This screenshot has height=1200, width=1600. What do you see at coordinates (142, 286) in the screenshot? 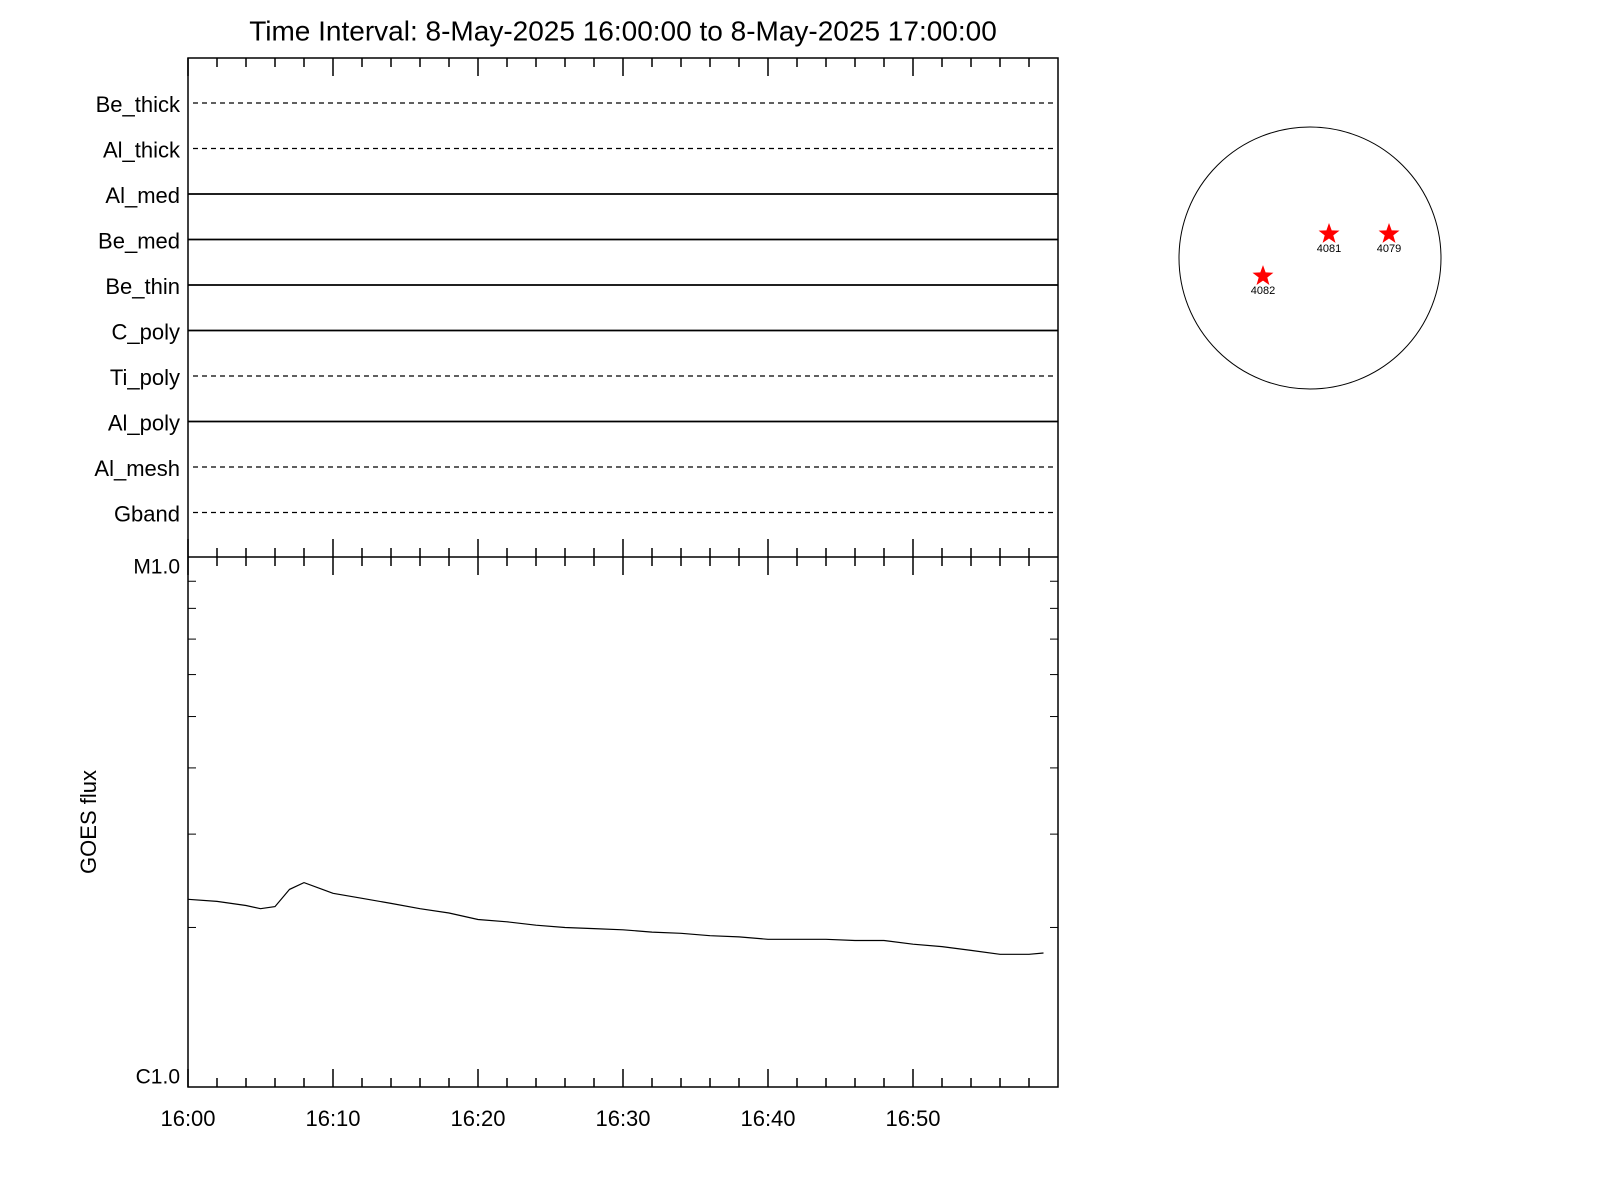
I see `filter-label: Be_thin` at bounding box center [142, 286].